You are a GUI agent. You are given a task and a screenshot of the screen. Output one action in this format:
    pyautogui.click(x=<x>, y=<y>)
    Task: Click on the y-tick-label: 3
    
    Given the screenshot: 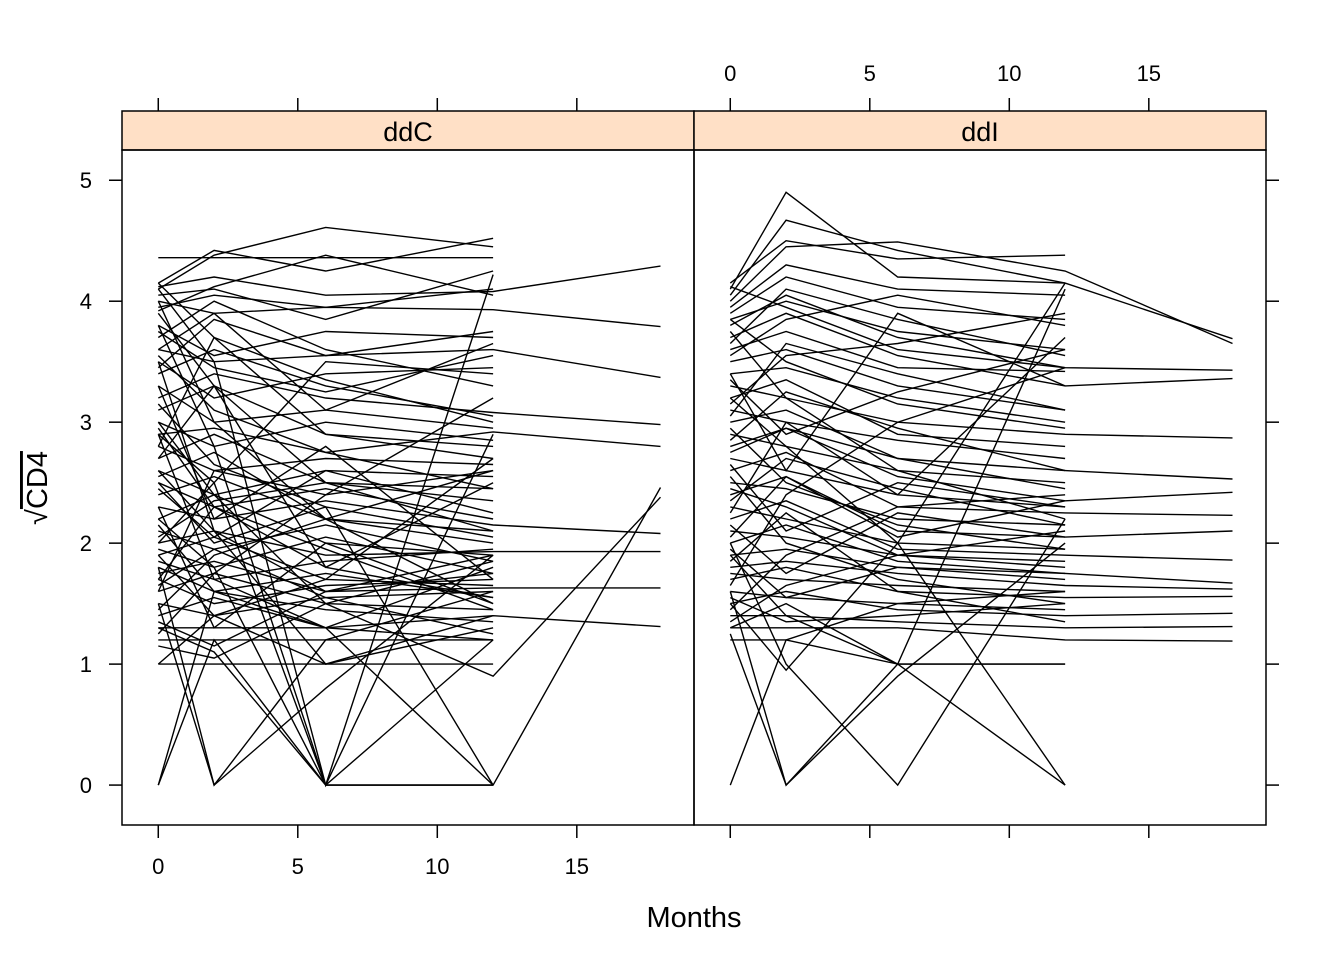 What is the action you would take?
    pyautogui.click(x=86, y=422)
    